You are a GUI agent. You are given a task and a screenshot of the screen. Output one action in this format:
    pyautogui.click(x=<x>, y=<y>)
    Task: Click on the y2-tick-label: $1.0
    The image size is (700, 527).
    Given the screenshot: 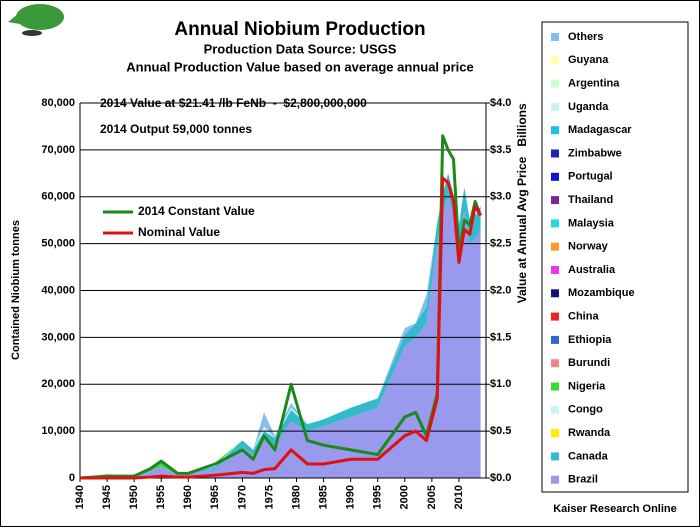 What is the action you would take?
    pyautogui.click(x=500, y=384)
    